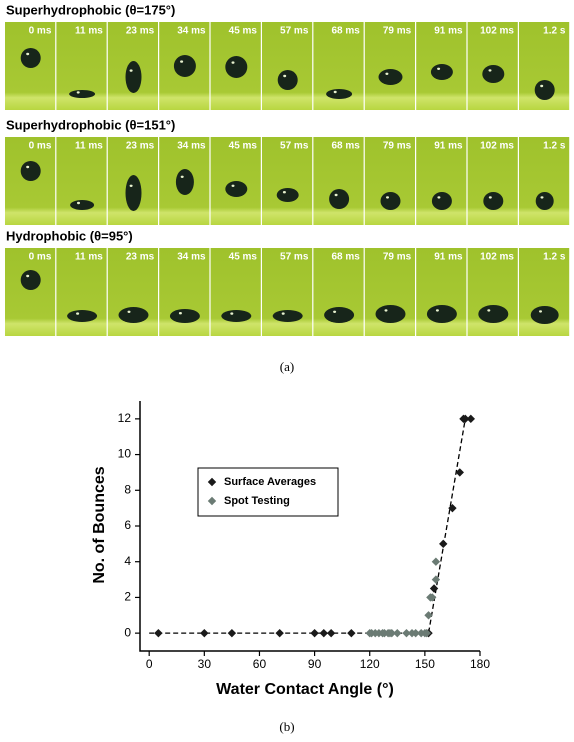 Image resolution: width=574 pixels, height=742 pixels. I want to click on frame-label: 11 ms, so click(89, 257).